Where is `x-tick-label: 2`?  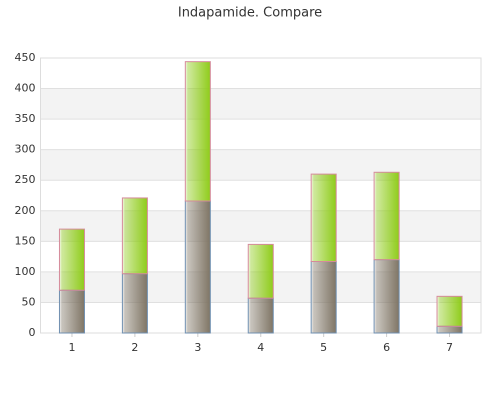
x-tick-label: 2 is located at coordinates (134, 347).